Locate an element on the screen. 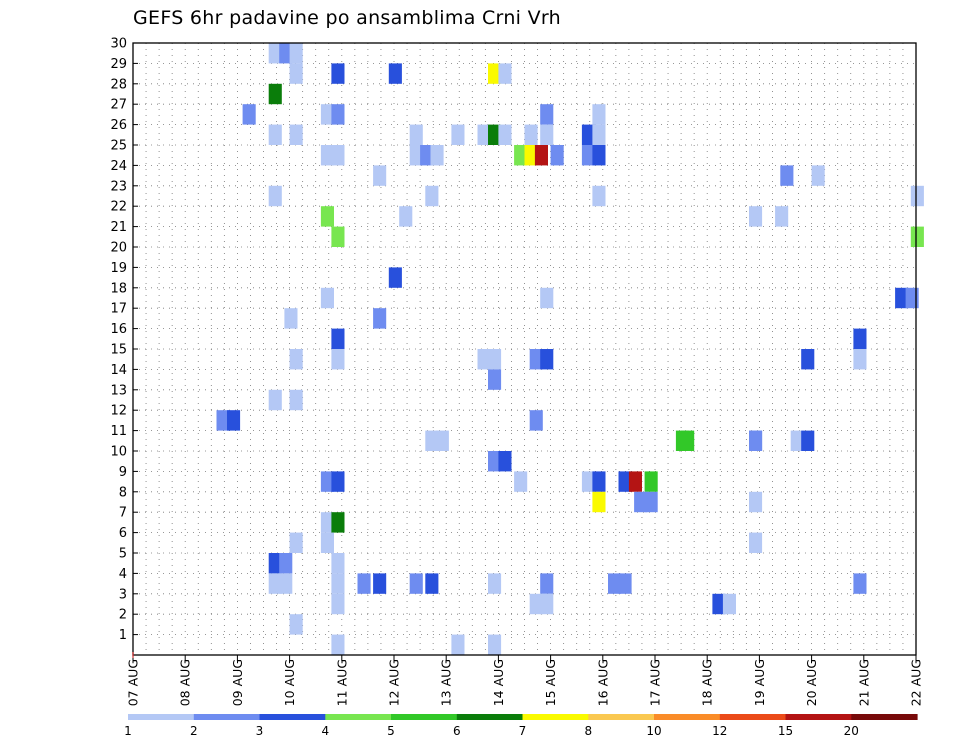 This screenshot has height=742, width=960. y-tick-label: 19 is located at coordinates (118, 268).